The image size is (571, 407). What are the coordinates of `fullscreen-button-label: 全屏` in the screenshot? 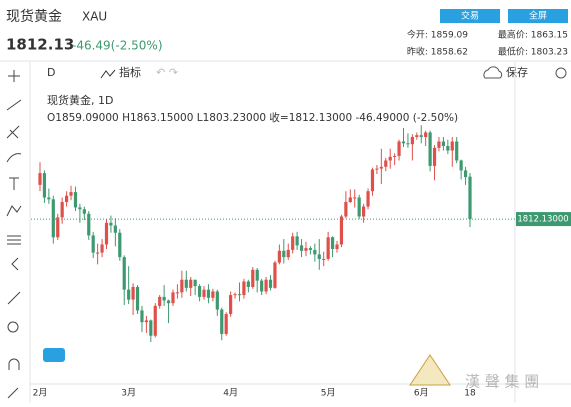 It's located at (538, 16).